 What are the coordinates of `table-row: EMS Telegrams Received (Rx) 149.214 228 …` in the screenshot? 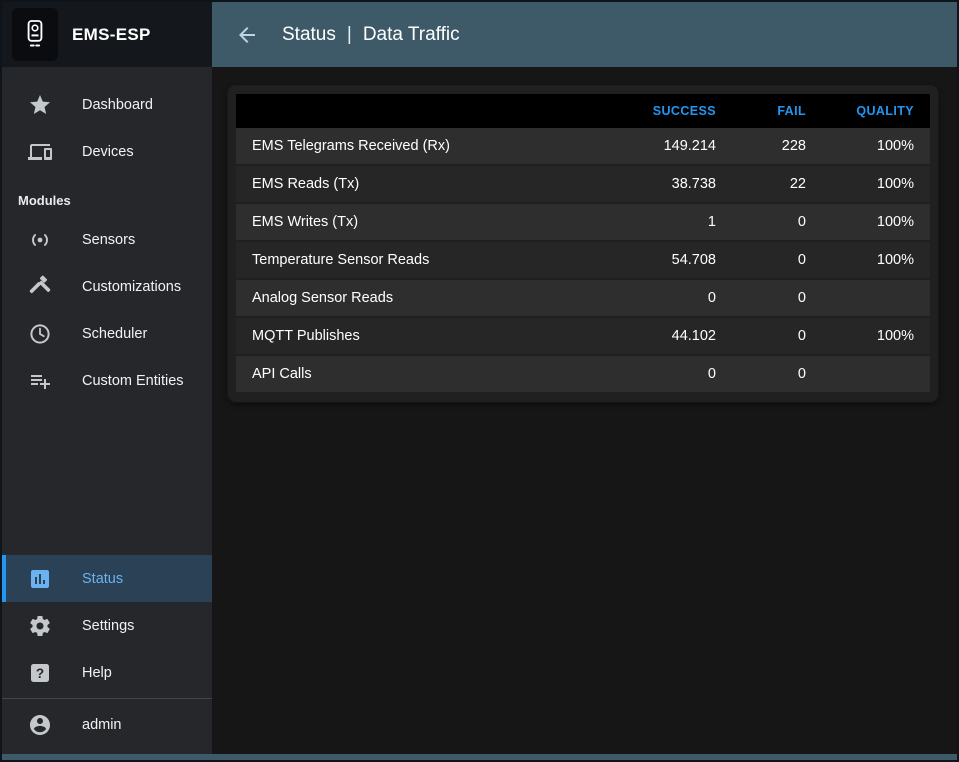 It's located at (583, 147).